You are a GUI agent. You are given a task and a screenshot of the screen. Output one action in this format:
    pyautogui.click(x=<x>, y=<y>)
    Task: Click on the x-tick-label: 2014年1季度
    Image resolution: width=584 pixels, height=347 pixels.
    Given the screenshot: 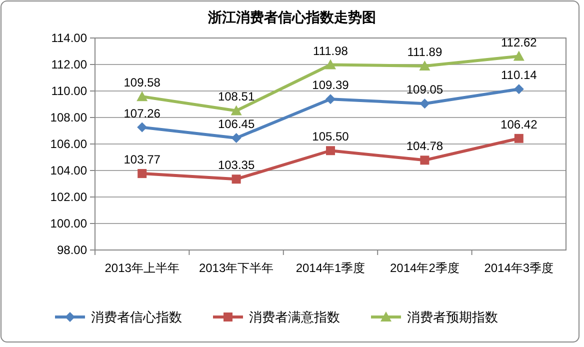 What is the action you would take?
    pyautogui.click(x=331, y=268)
    